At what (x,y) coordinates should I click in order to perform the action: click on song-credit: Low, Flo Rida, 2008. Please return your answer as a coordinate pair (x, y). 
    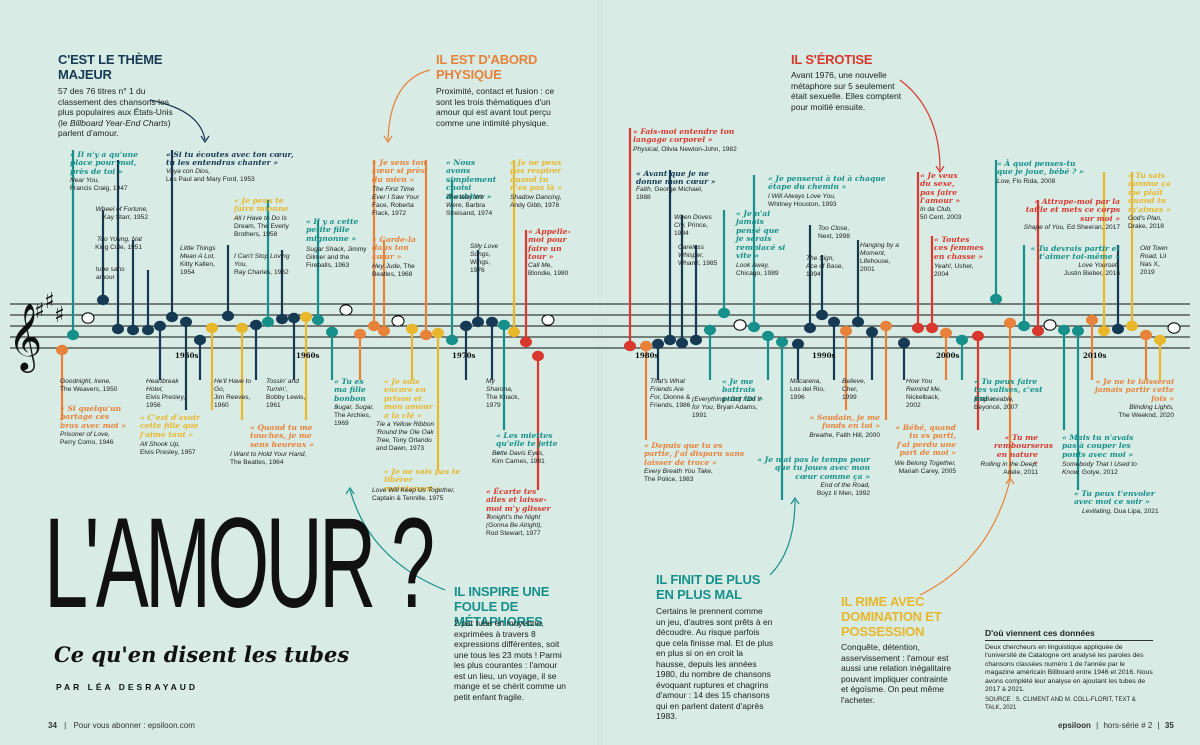
    Looking at the image, I should click on (1026, 181).